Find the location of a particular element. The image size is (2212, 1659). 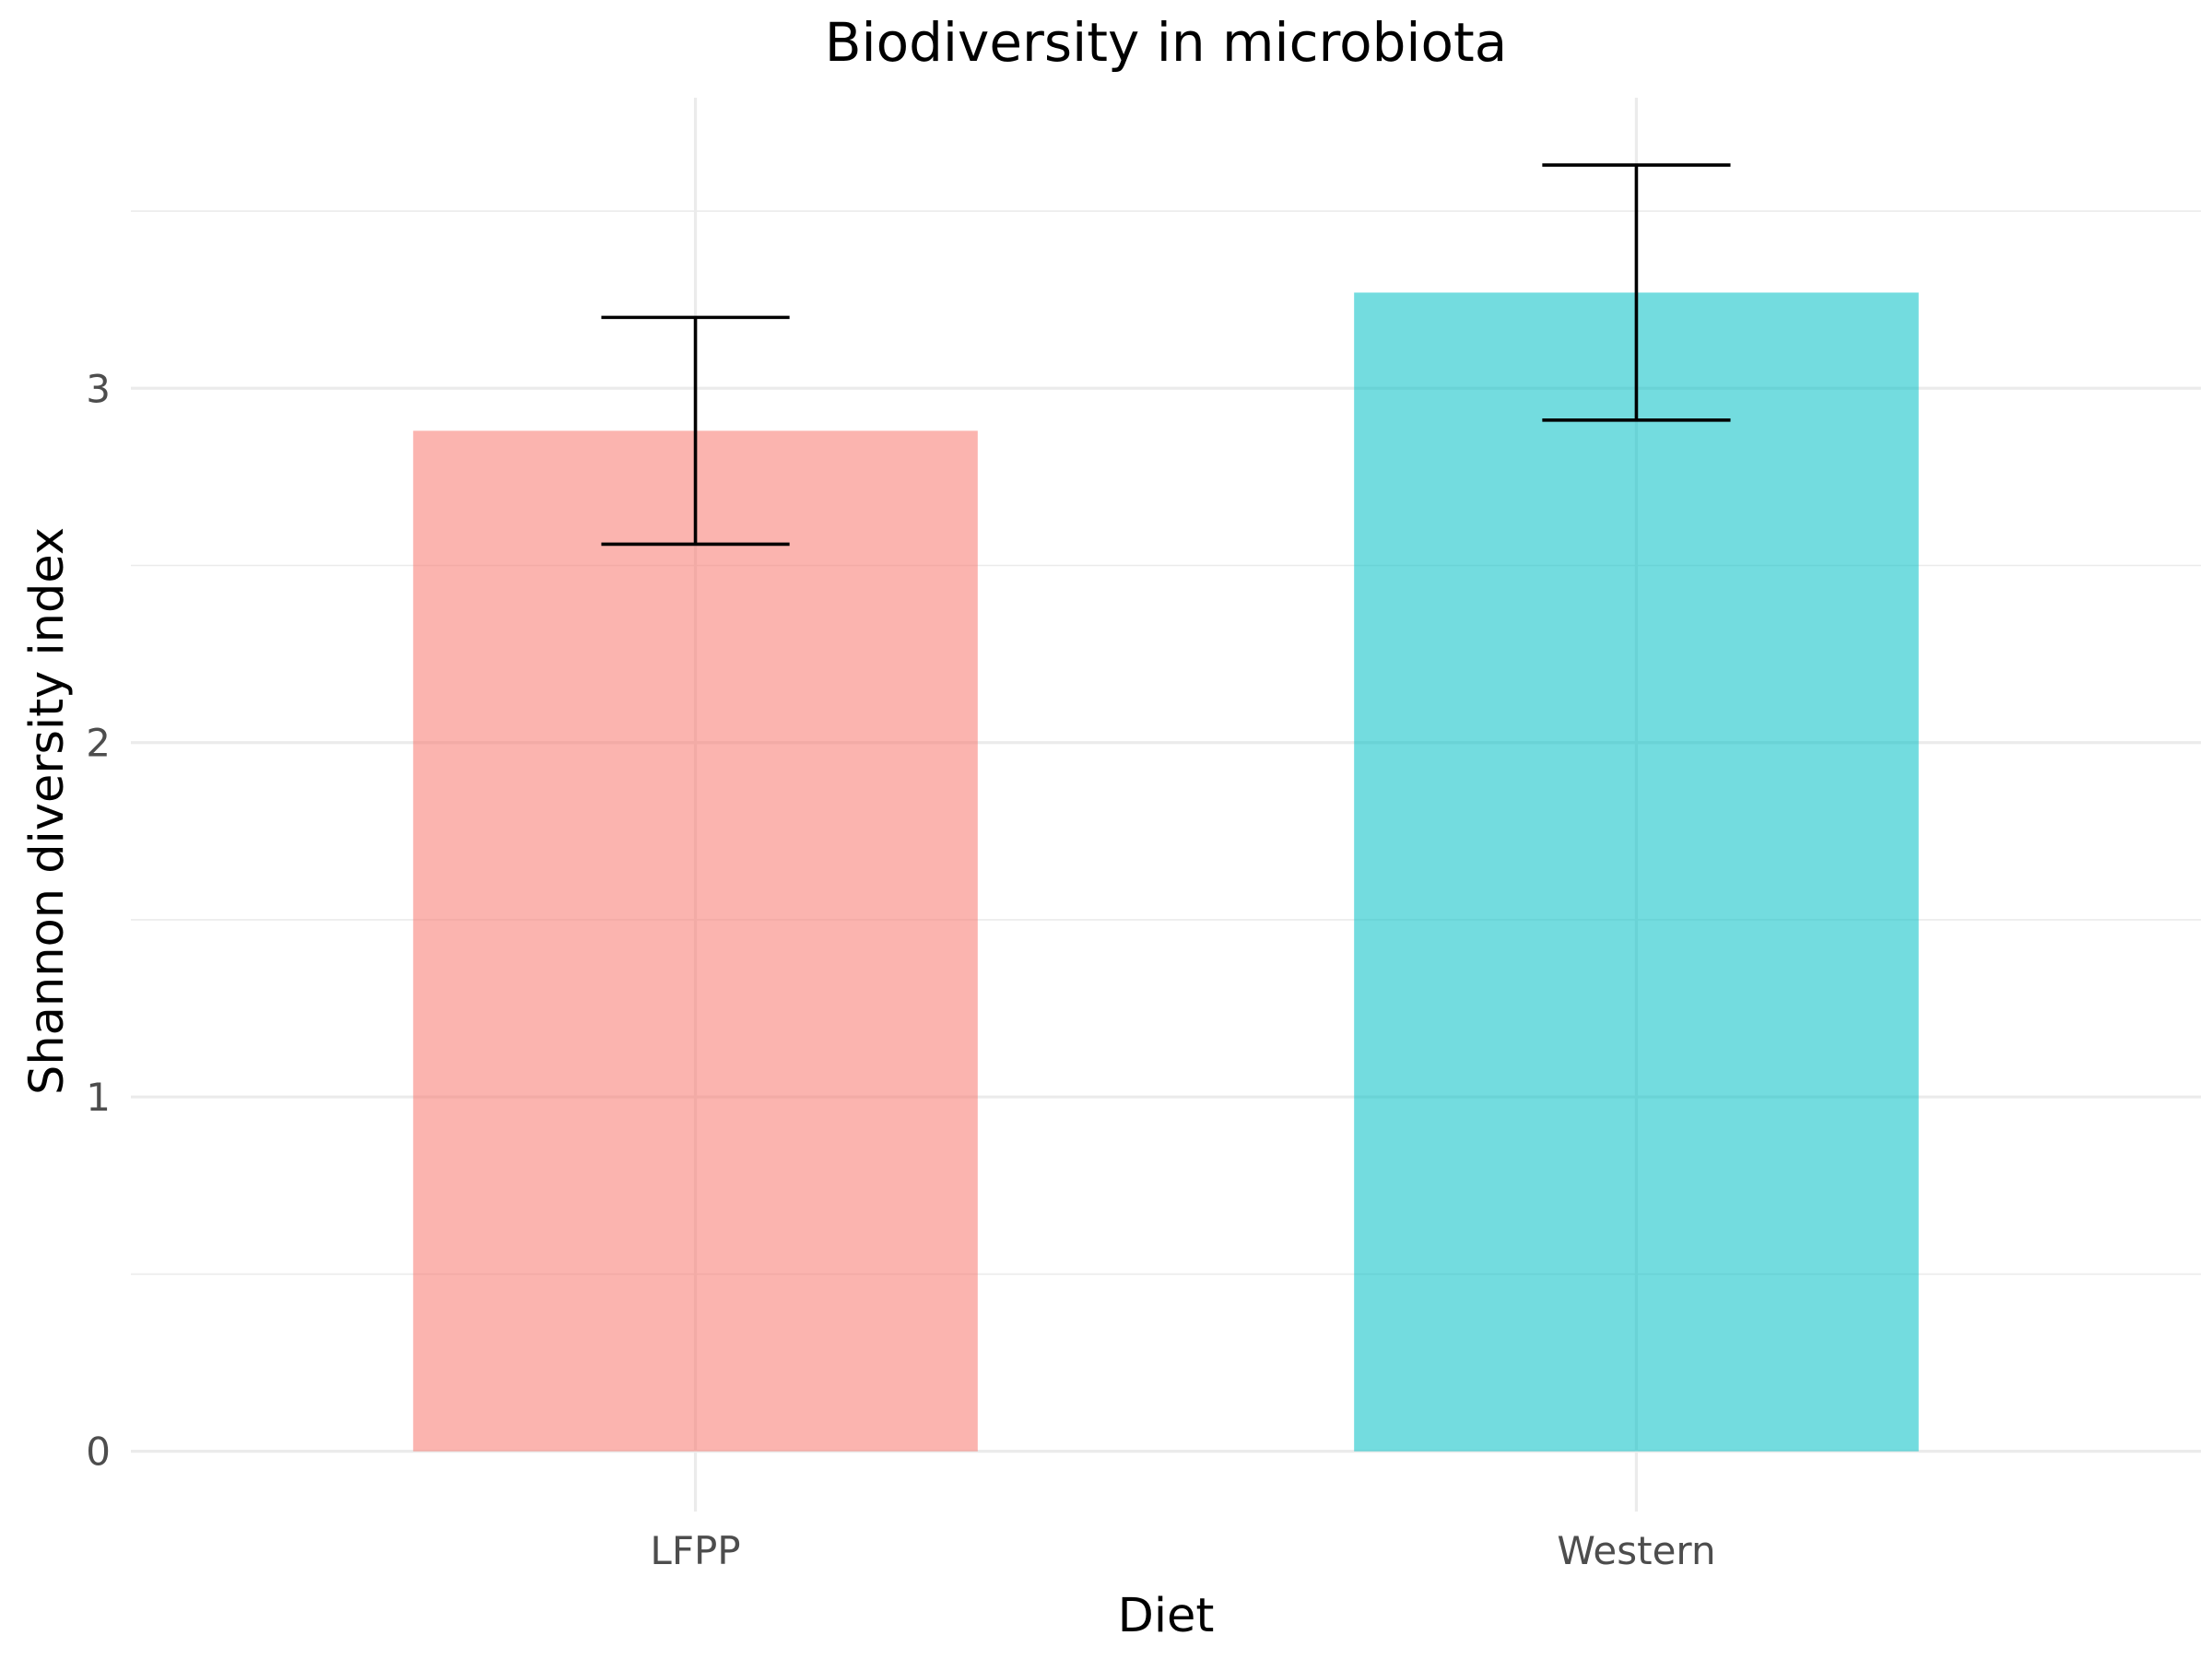

x-tick-labels: LFPP Western is located at coordinates (1182, 1550).